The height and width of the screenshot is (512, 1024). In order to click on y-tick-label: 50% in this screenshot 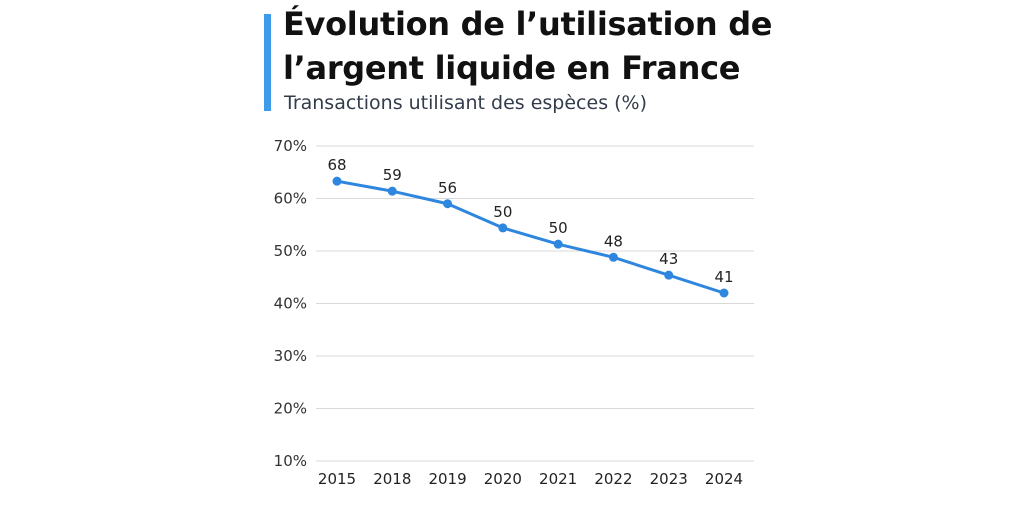, I will do `click(290, 251)`.